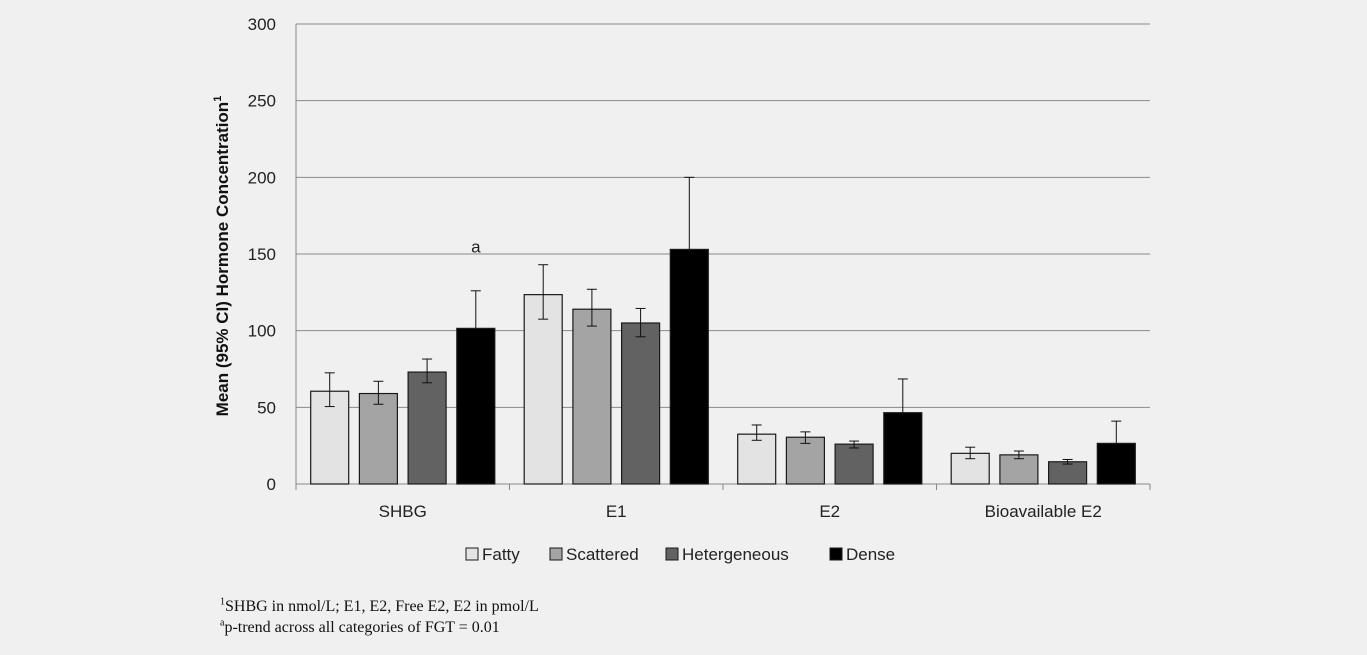  I want to click on legend-item: Hetergeneous, so click(727, 554).